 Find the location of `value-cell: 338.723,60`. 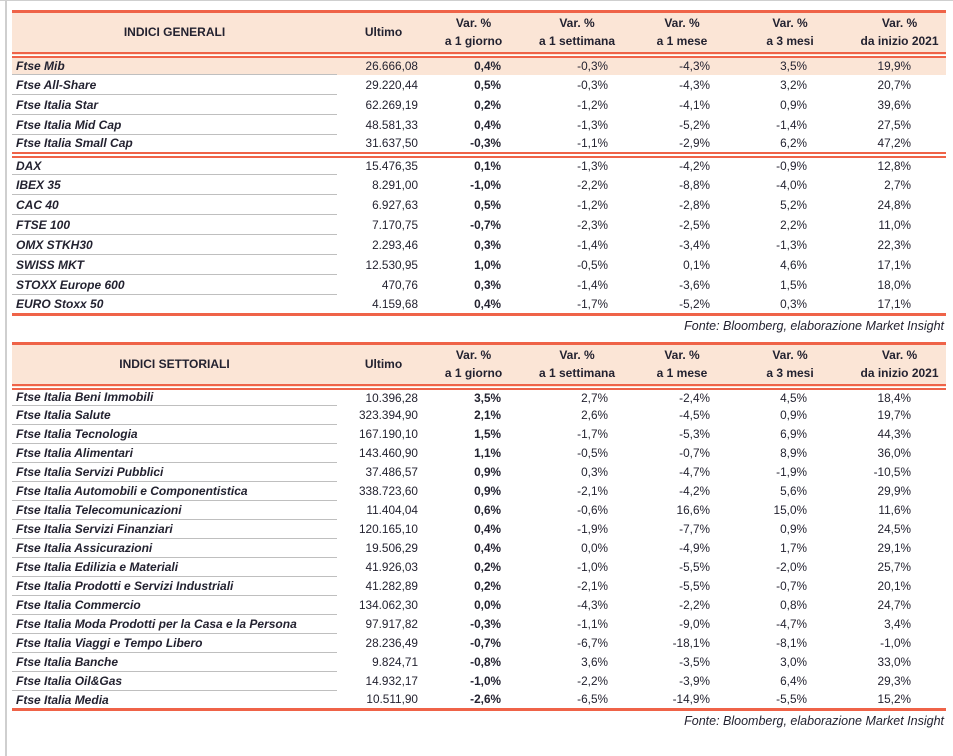

value-cell: 338.723,60 is located at coordinates (388, 491).